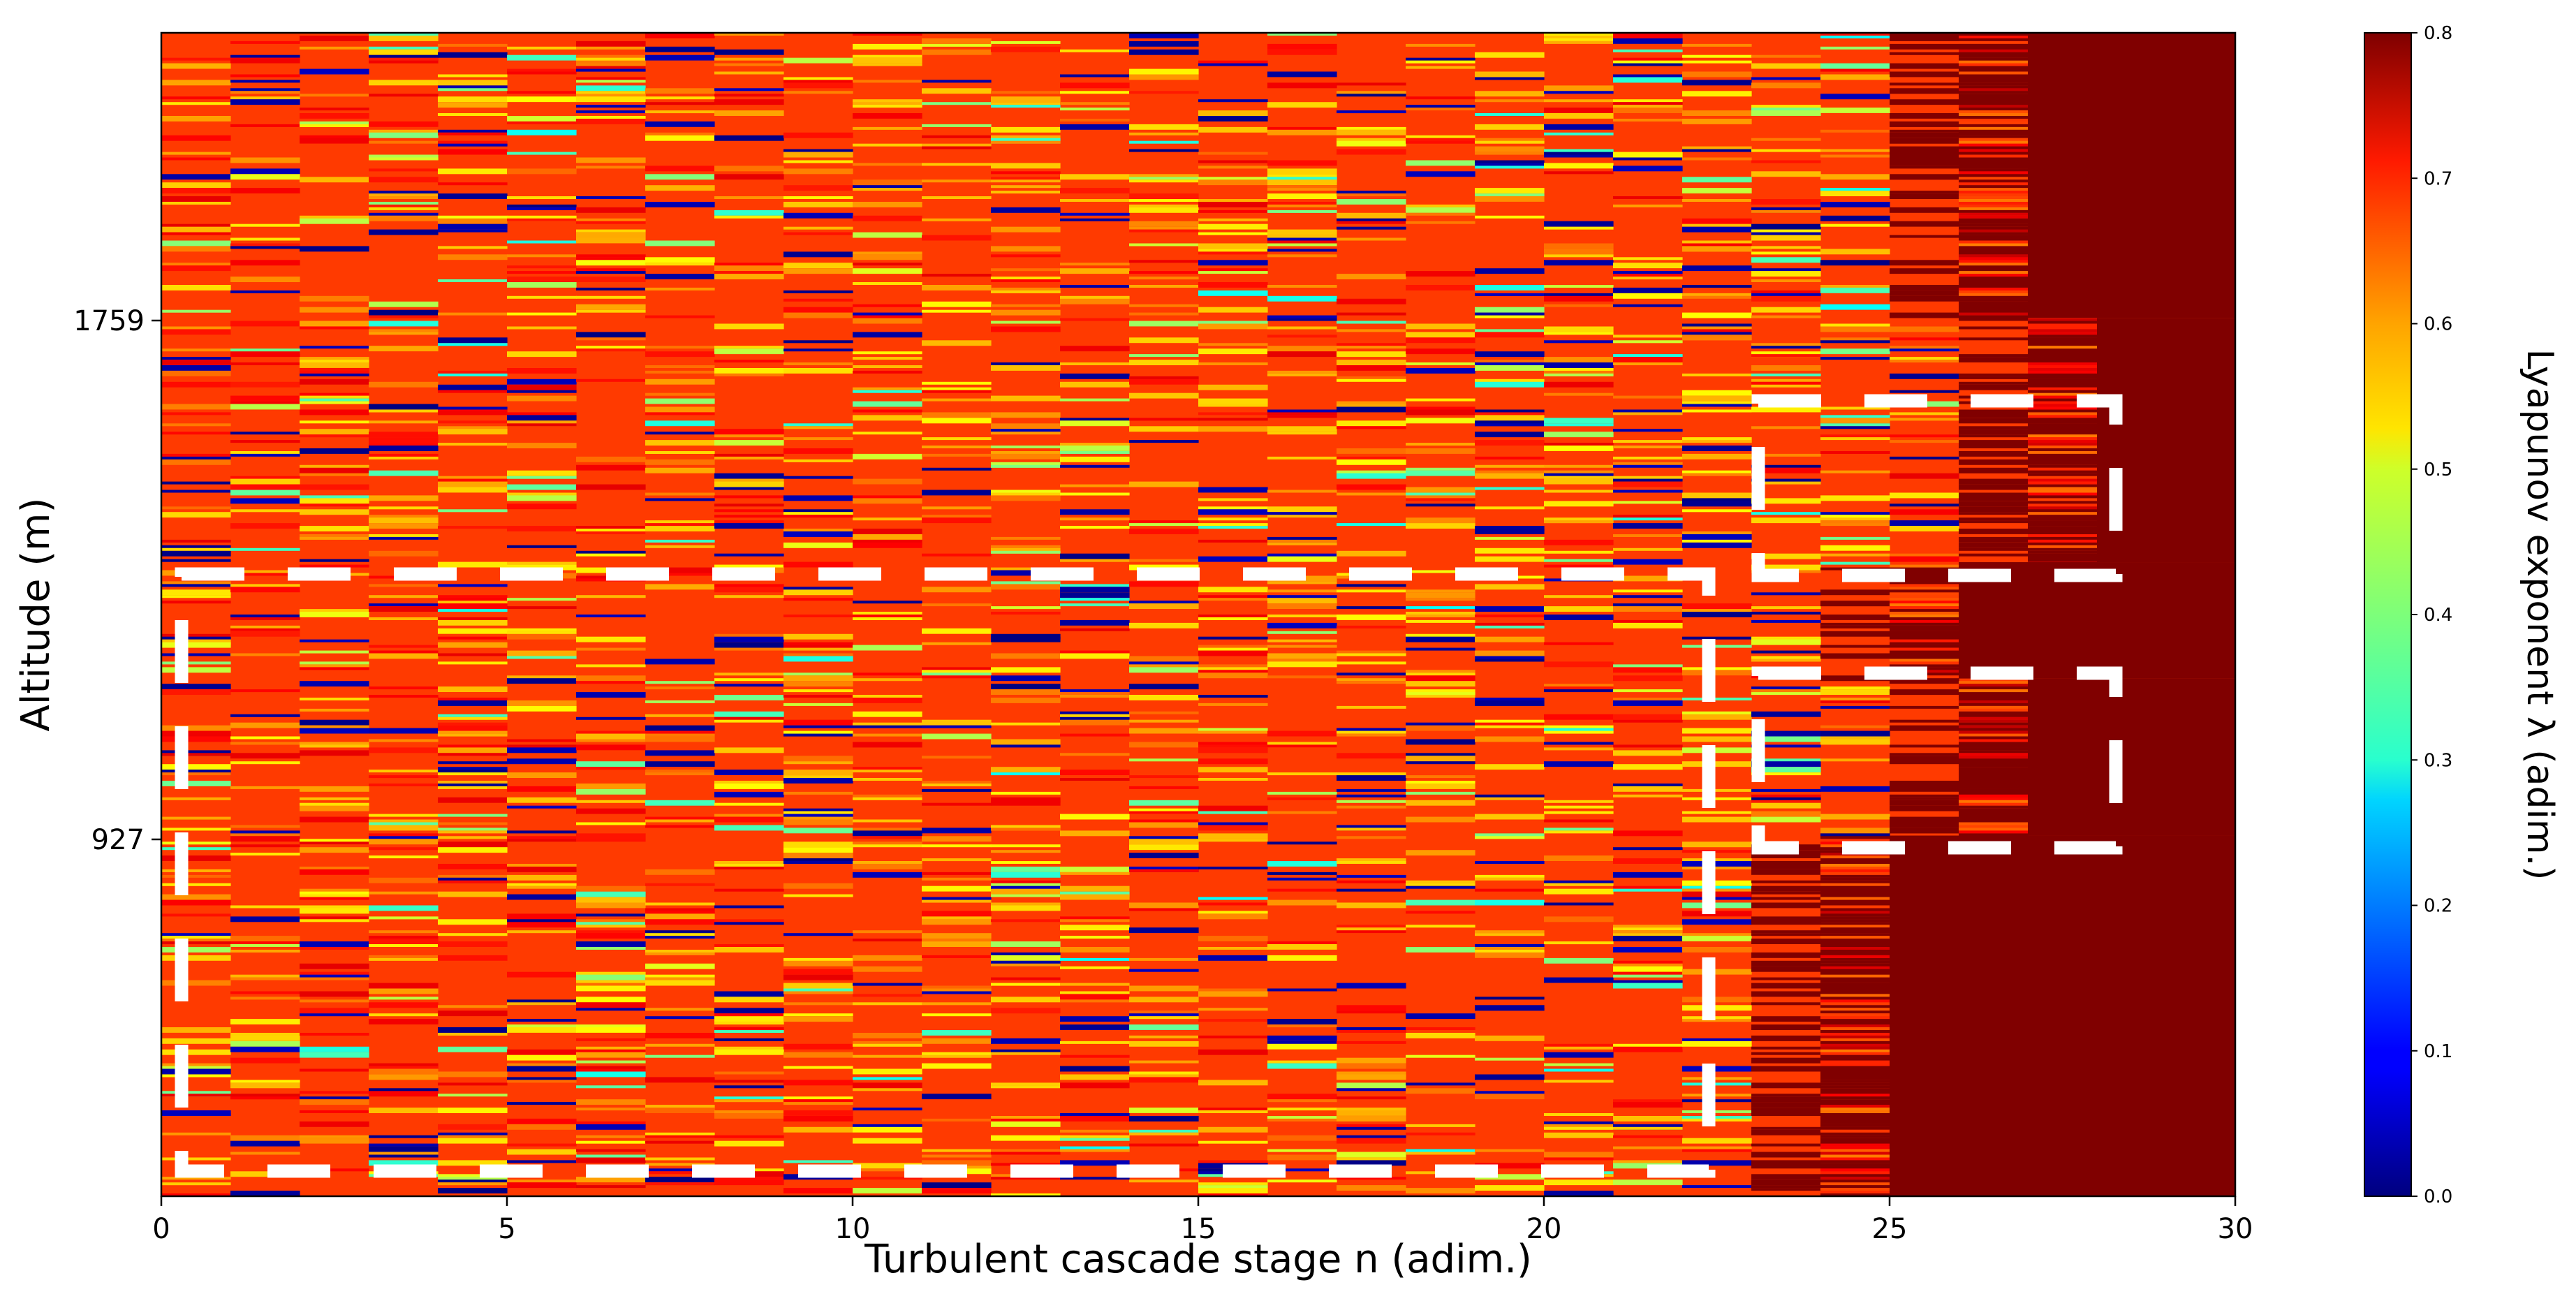 The width and height of the screenshot is (2576, 1294). What do you see at coordinates (2388, 614) in the screenshot?
I see `colorbar-scale` at bounding box center [2388, 614].